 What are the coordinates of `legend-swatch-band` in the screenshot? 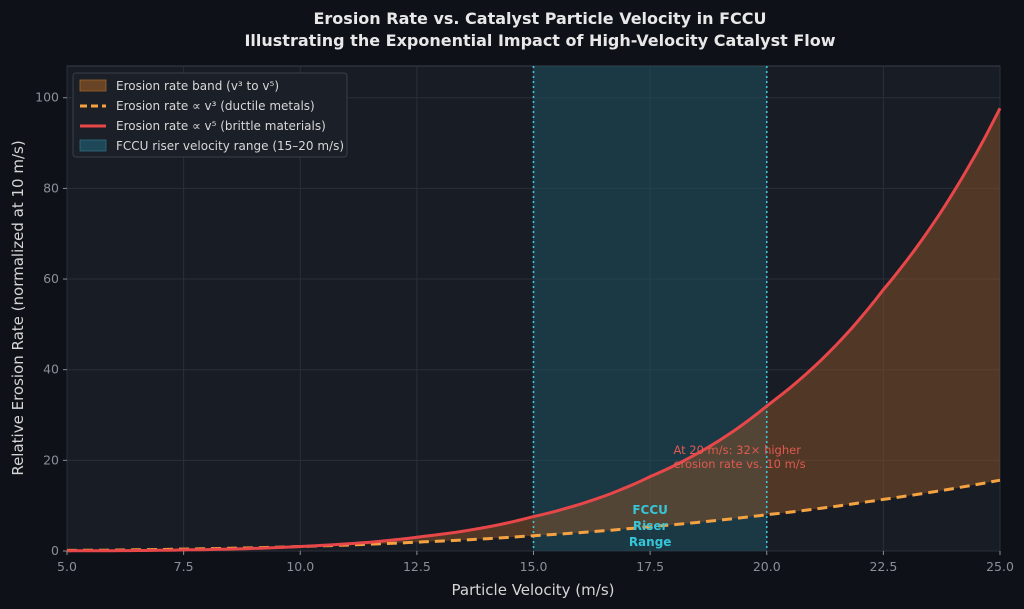 It's located at (93, 85).